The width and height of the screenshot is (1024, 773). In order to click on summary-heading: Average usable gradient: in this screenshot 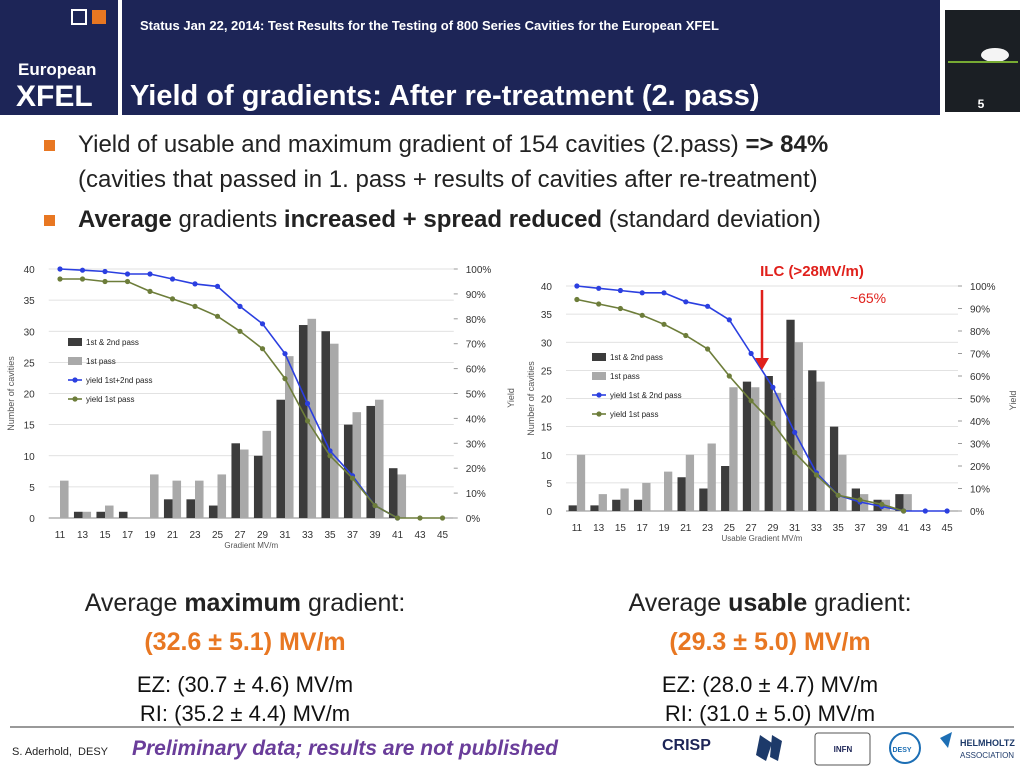, I will do `click(769, 603)`.